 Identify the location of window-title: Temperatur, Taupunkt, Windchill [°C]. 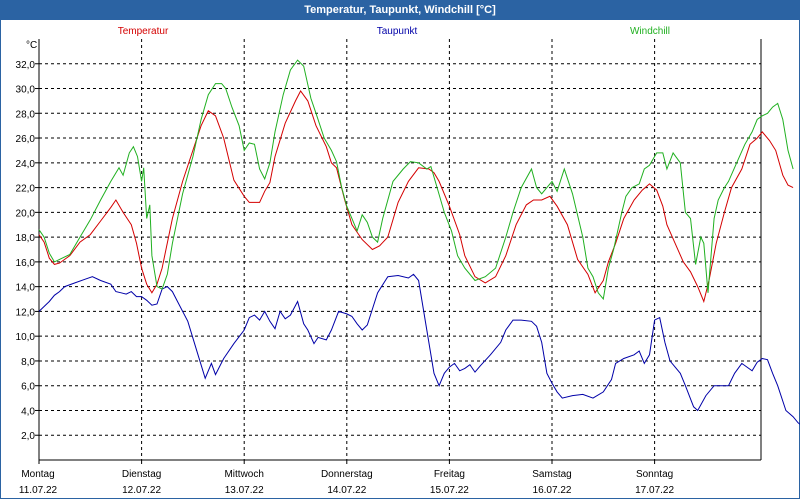
(400, 10).